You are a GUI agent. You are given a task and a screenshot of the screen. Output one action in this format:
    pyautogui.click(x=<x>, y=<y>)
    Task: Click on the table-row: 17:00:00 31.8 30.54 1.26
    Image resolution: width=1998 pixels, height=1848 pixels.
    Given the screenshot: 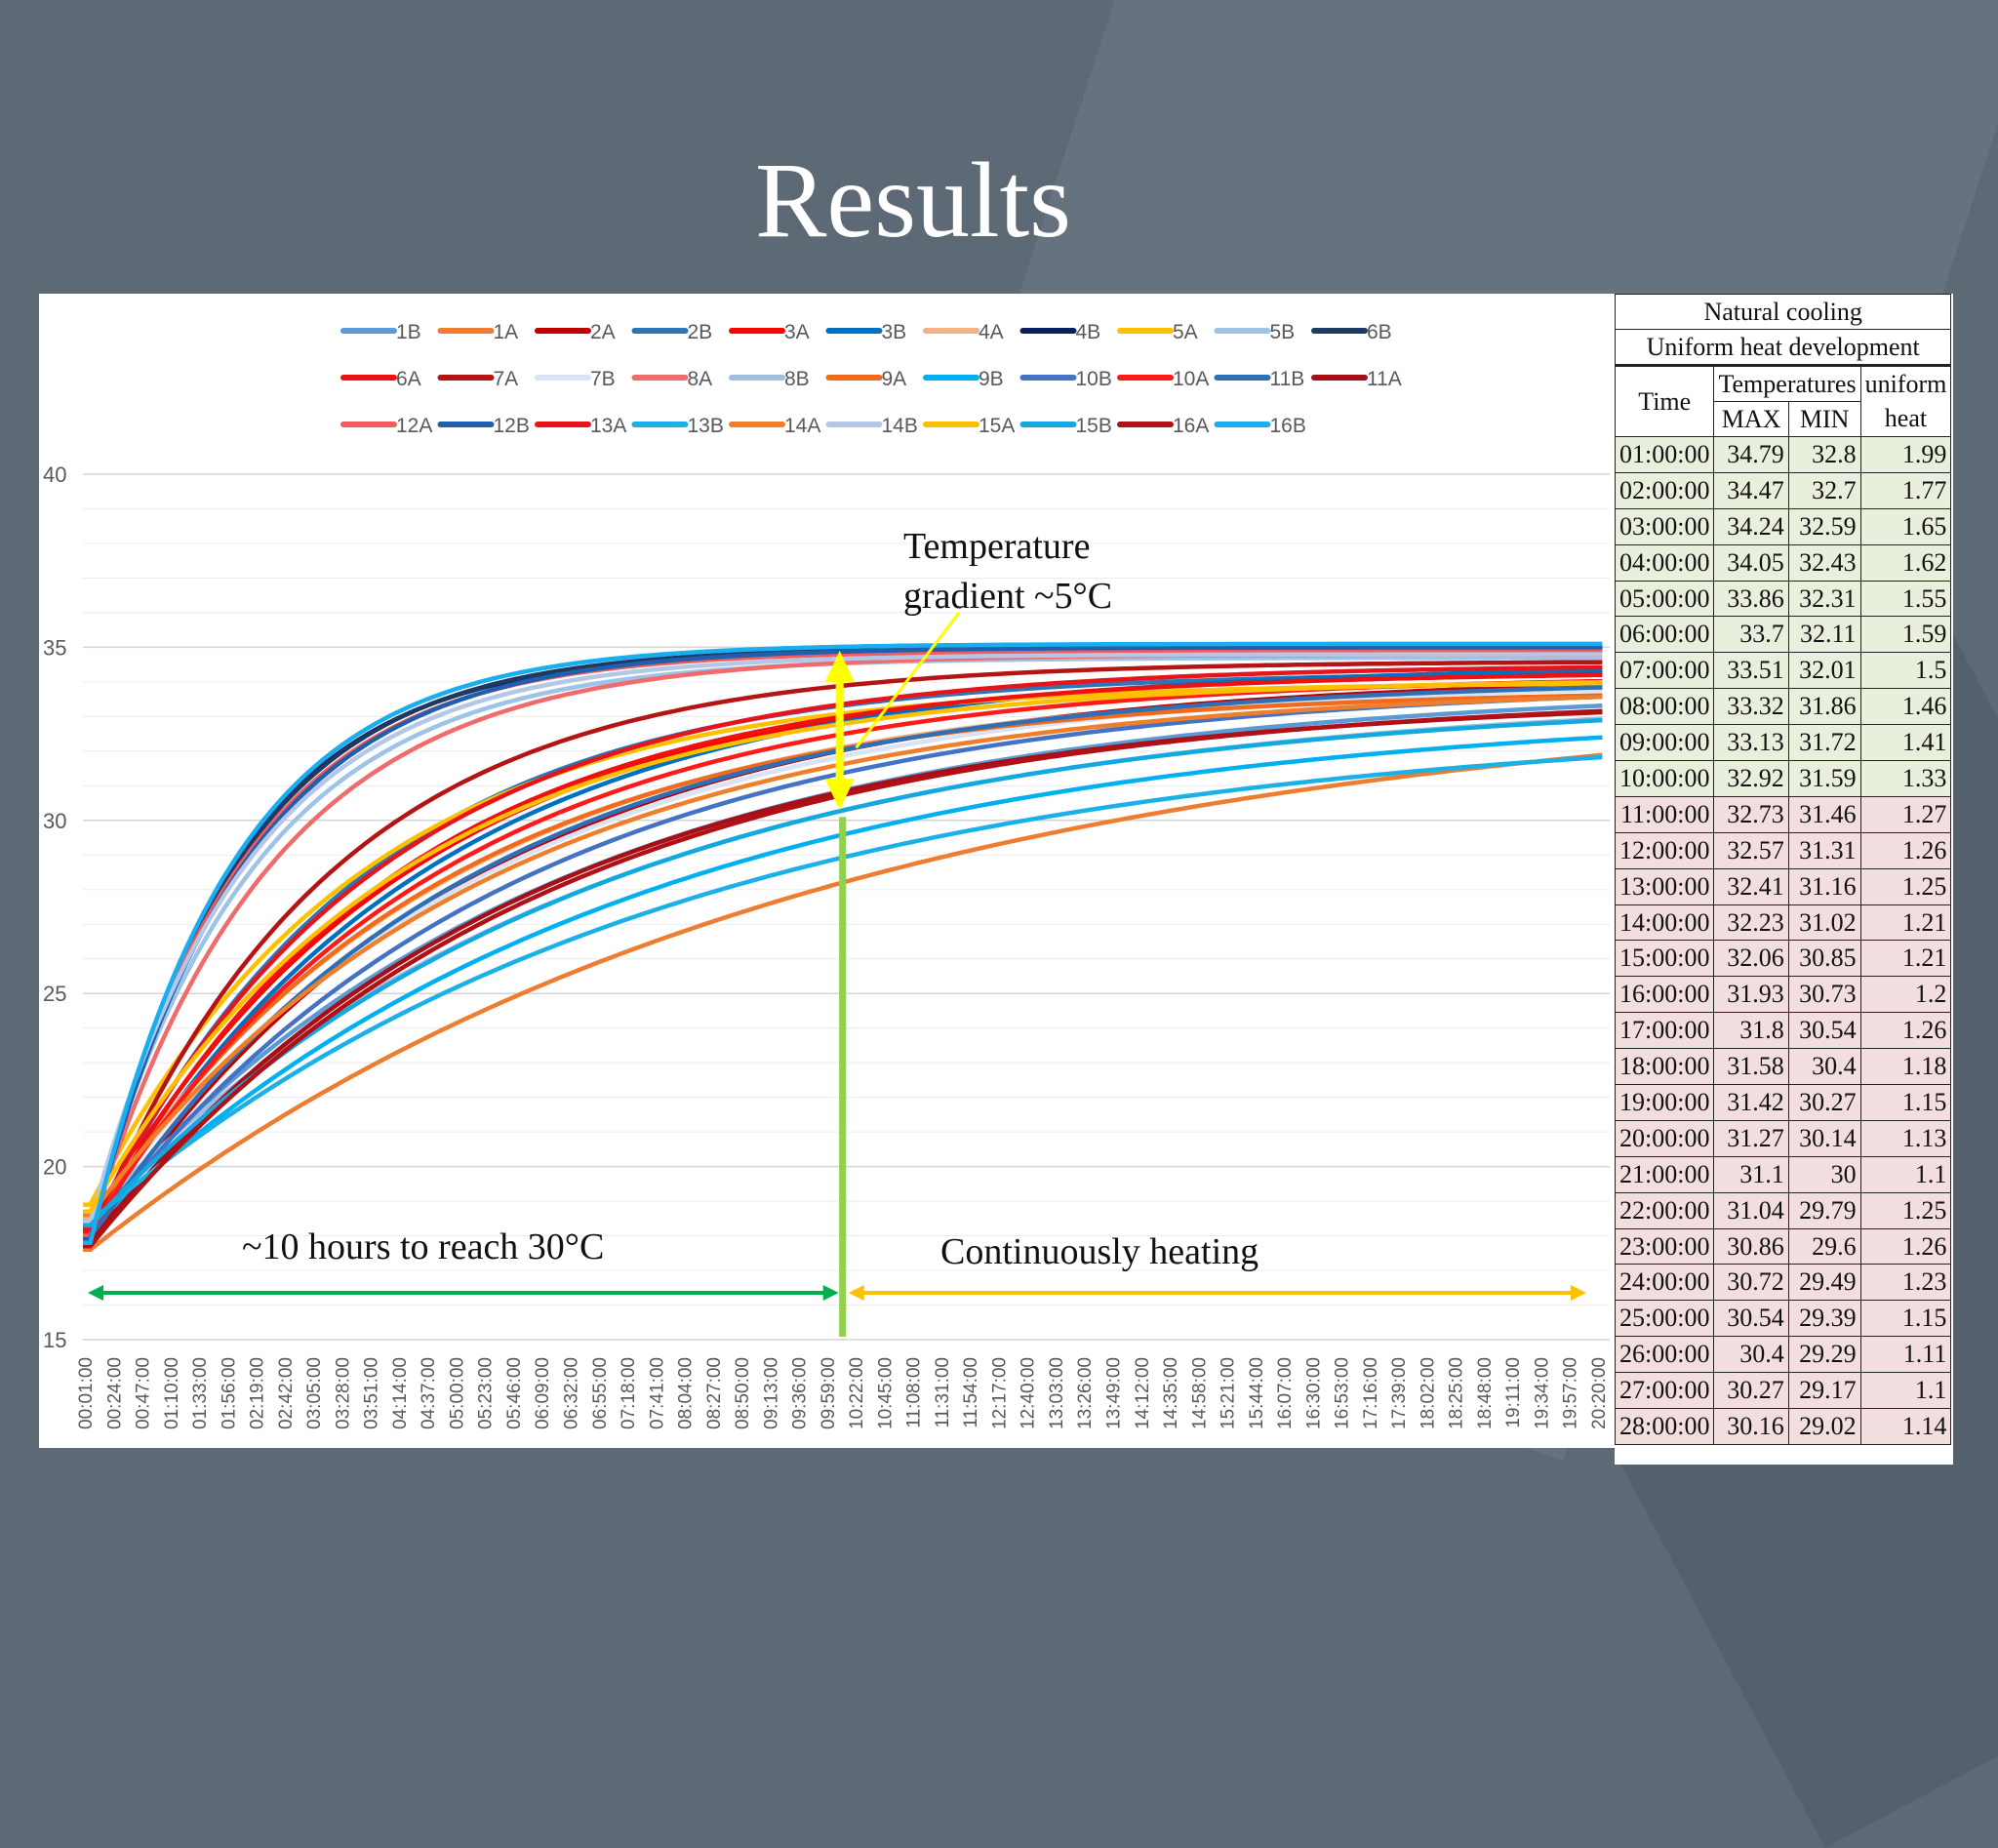 What is the action you would take?
    pyautogui.click(x=1783, y=1031)
    